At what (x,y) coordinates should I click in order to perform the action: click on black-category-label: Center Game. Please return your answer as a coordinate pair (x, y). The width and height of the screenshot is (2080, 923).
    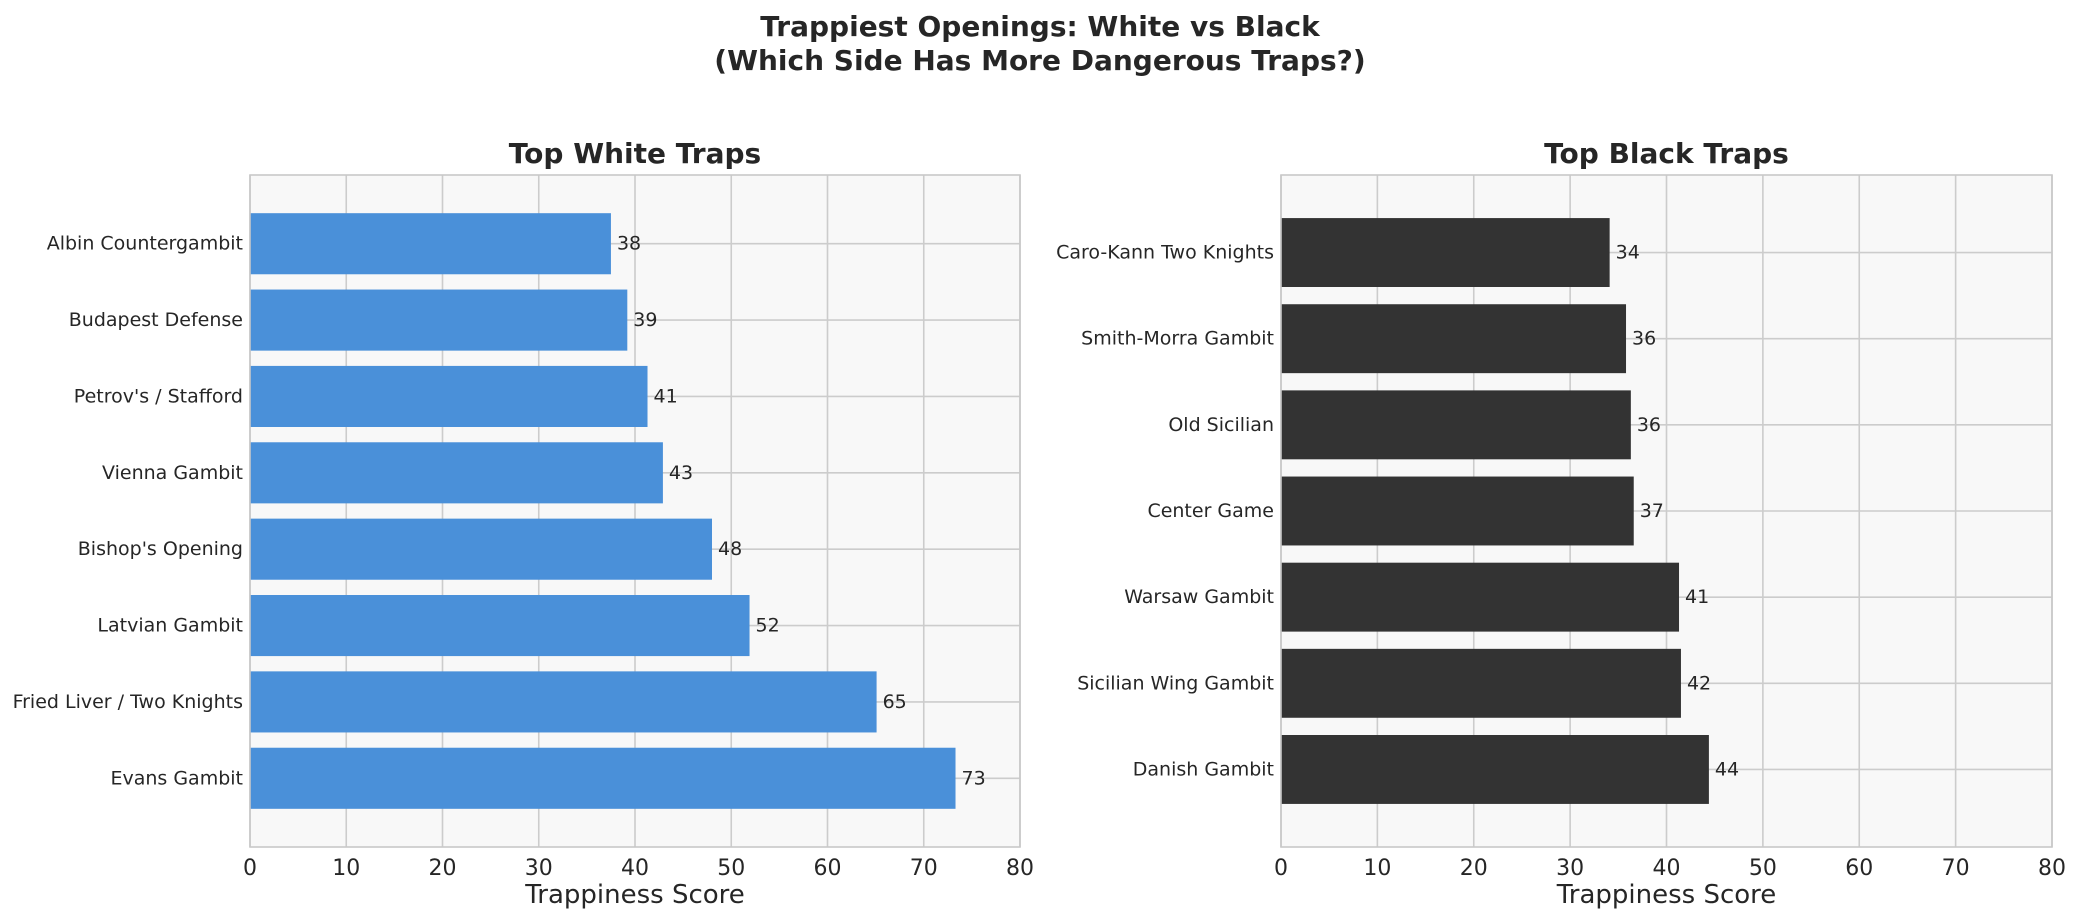
    Looking at the image, I should click on (1210, 511).